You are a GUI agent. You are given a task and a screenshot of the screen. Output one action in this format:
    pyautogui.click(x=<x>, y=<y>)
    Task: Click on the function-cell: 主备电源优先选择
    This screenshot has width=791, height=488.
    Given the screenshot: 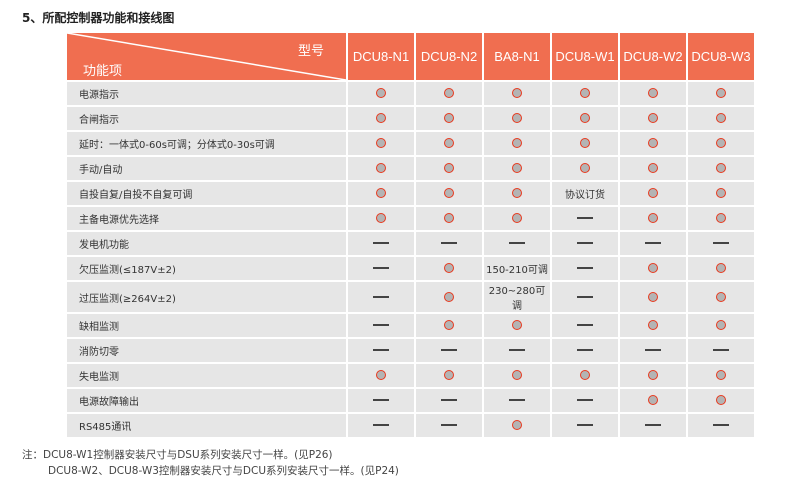 What is the action you would take?
    pyautogui.click(x=206, y=218)
    